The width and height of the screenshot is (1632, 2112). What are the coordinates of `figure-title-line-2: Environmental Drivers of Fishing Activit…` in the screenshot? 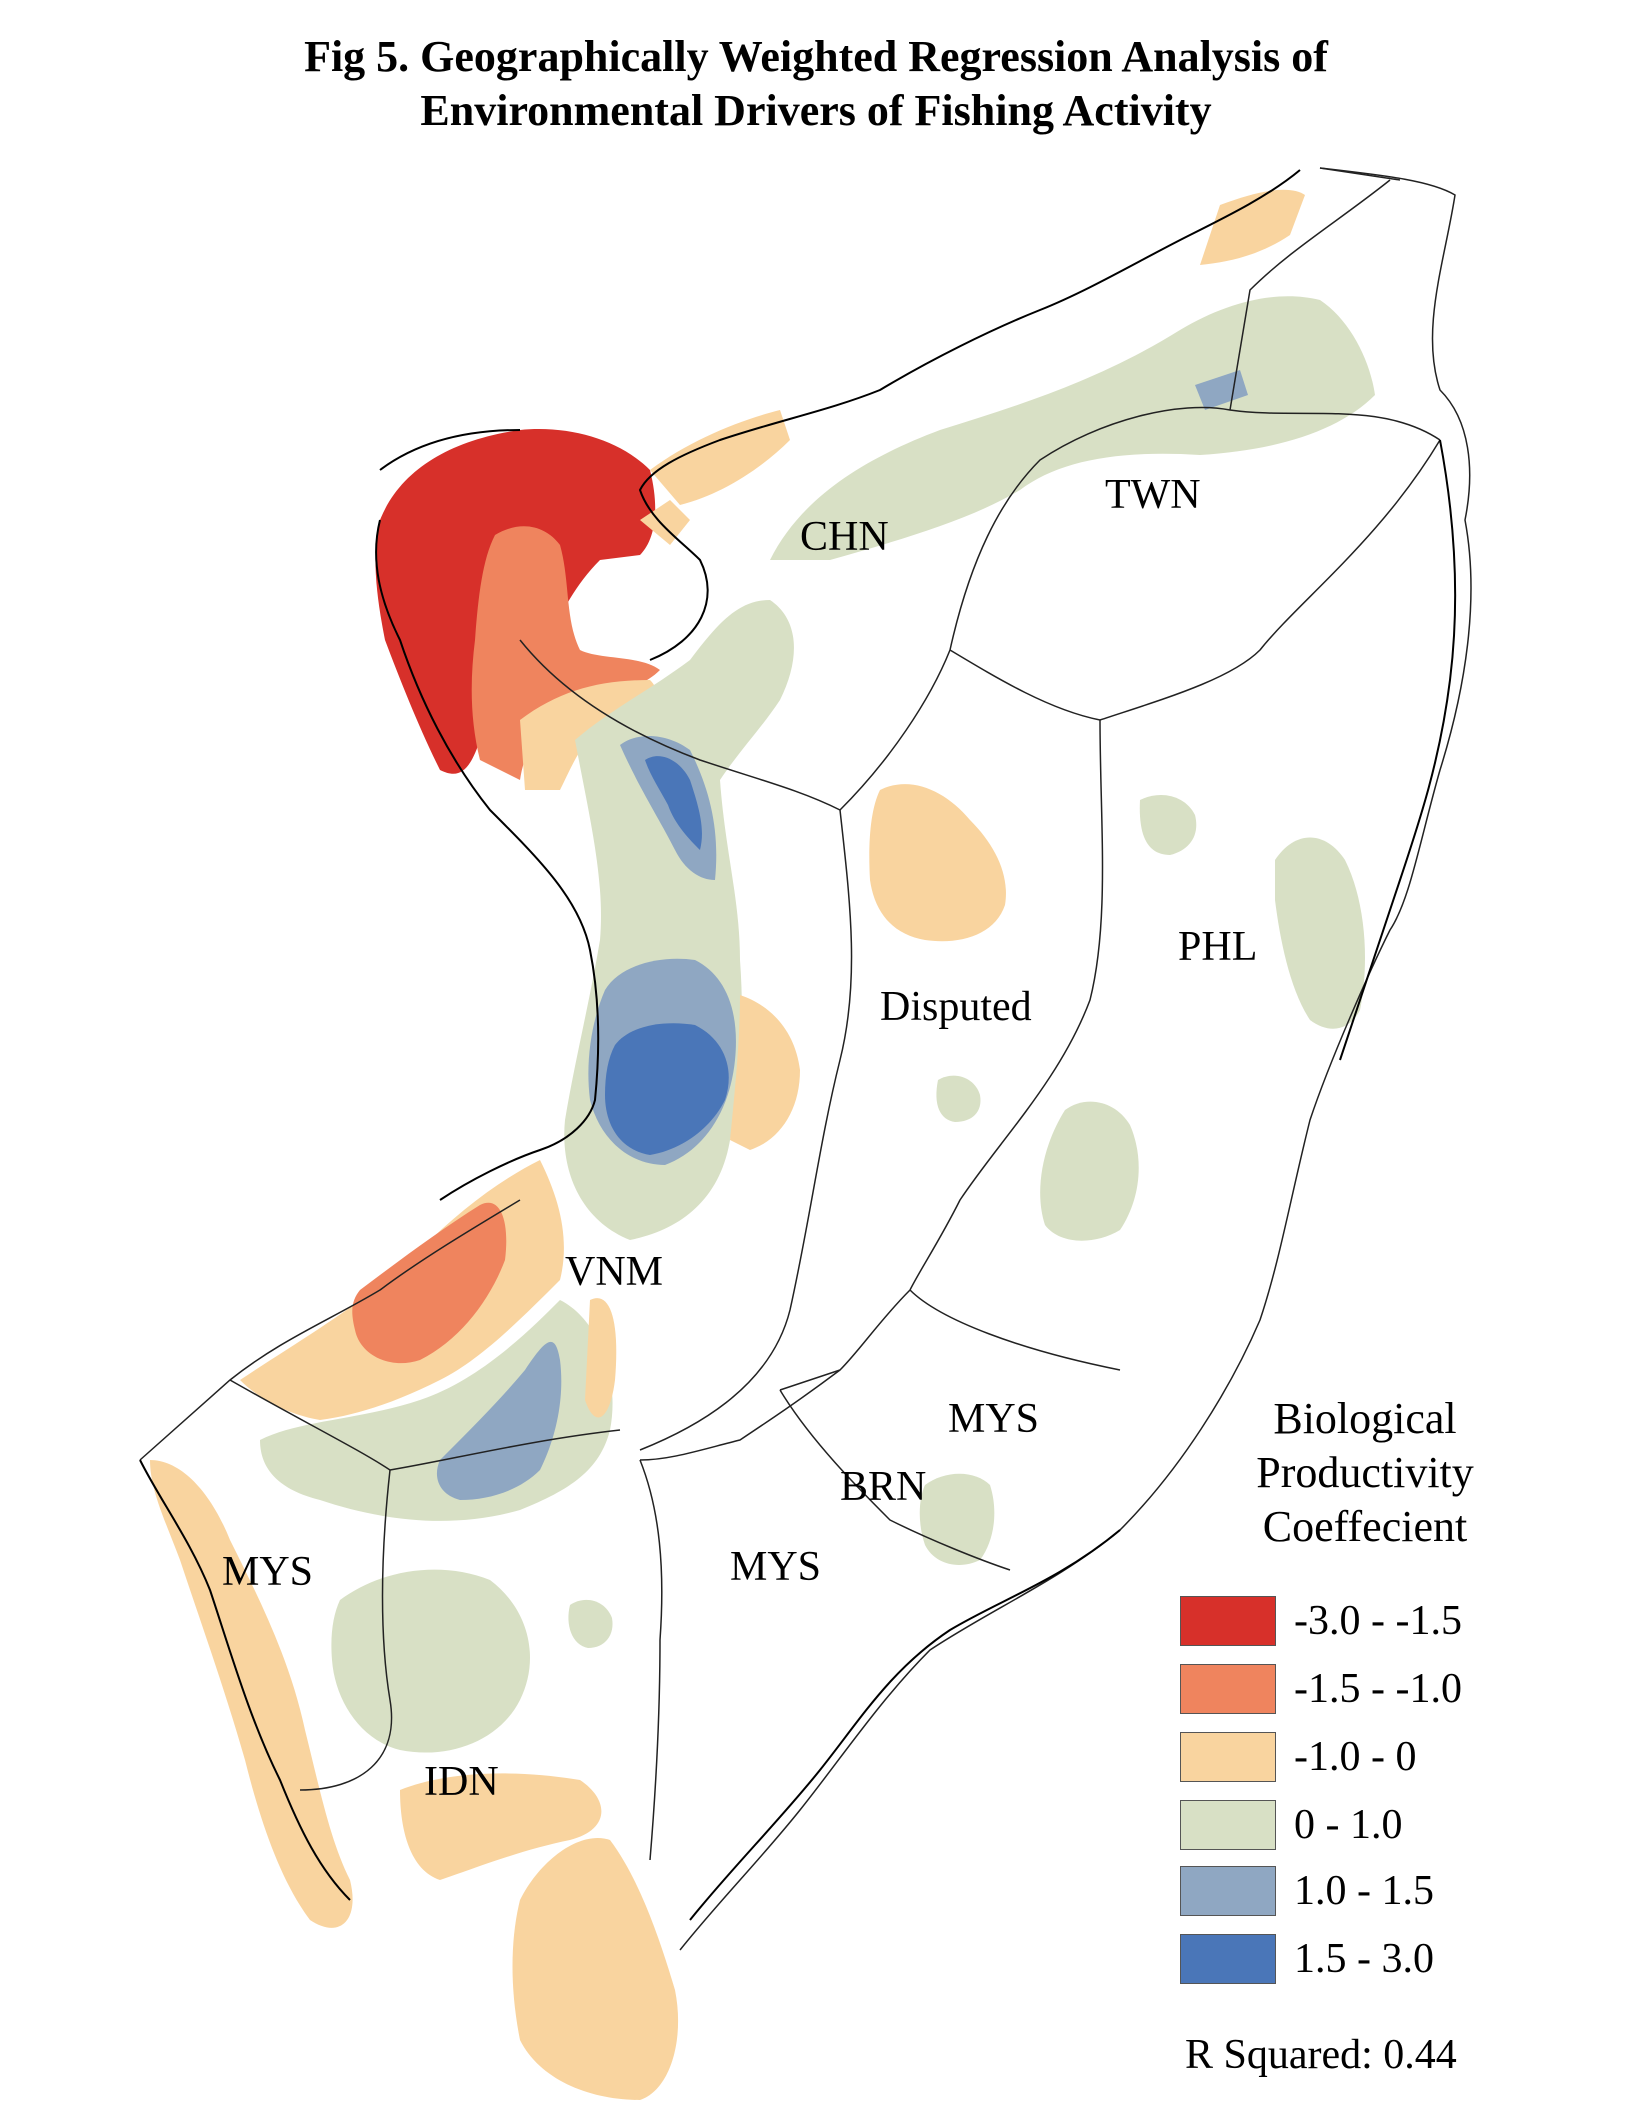 It's located at (816, 110).